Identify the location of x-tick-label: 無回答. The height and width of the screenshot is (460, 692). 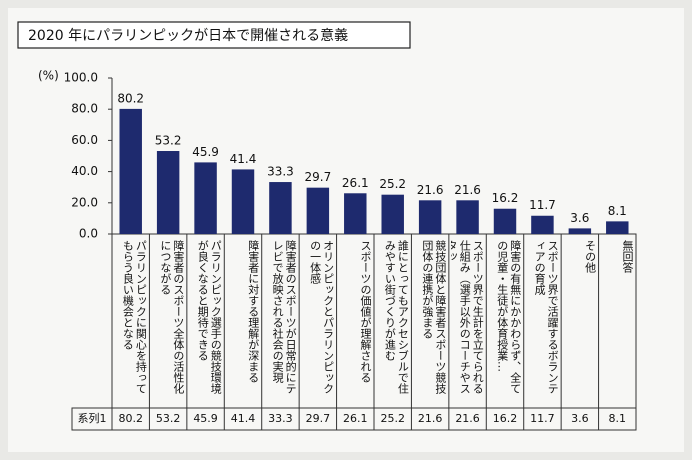
(627, 256).